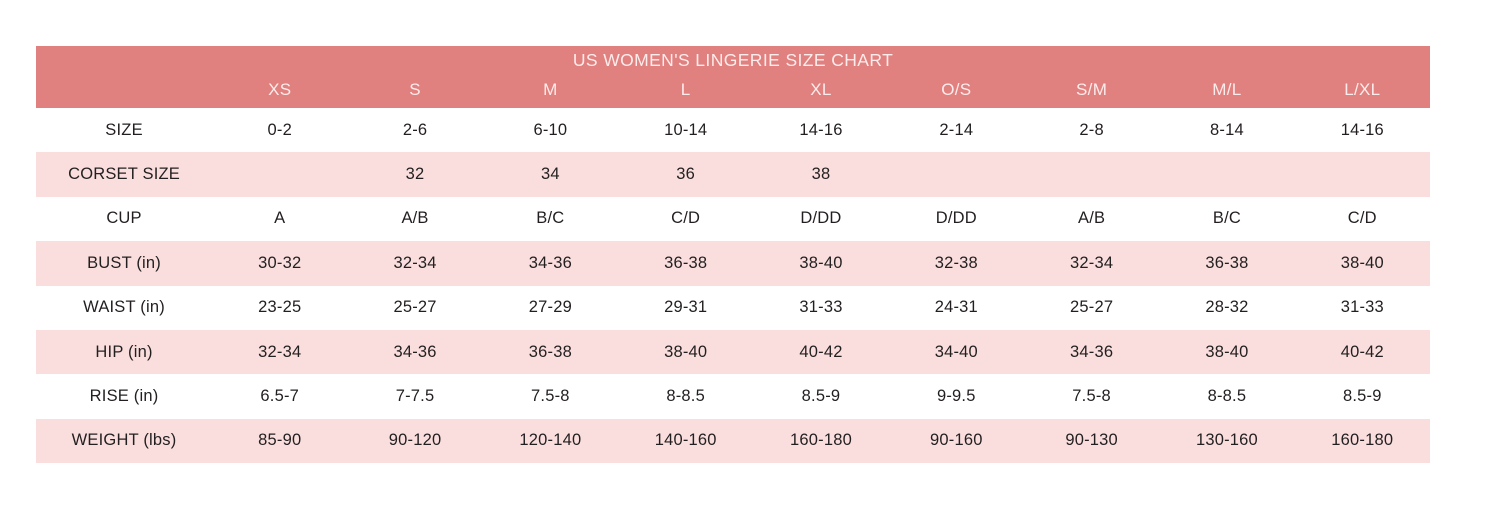 This screenshot has width=1491, height=521. What do you see at coordinates (550, 396) in the screenshot?
I see `cell-value: 7.5-8` at bounding box center [550, 396].